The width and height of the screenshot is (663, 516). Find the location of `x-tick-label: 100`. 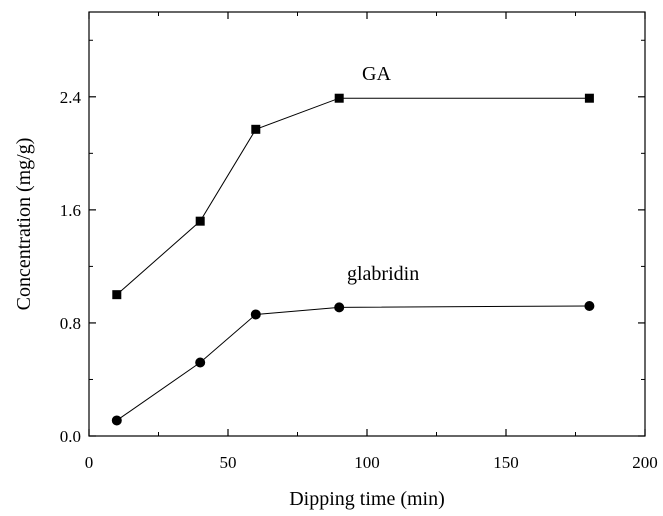

x-tick-label: 100 is located at coordinates (367, 462).